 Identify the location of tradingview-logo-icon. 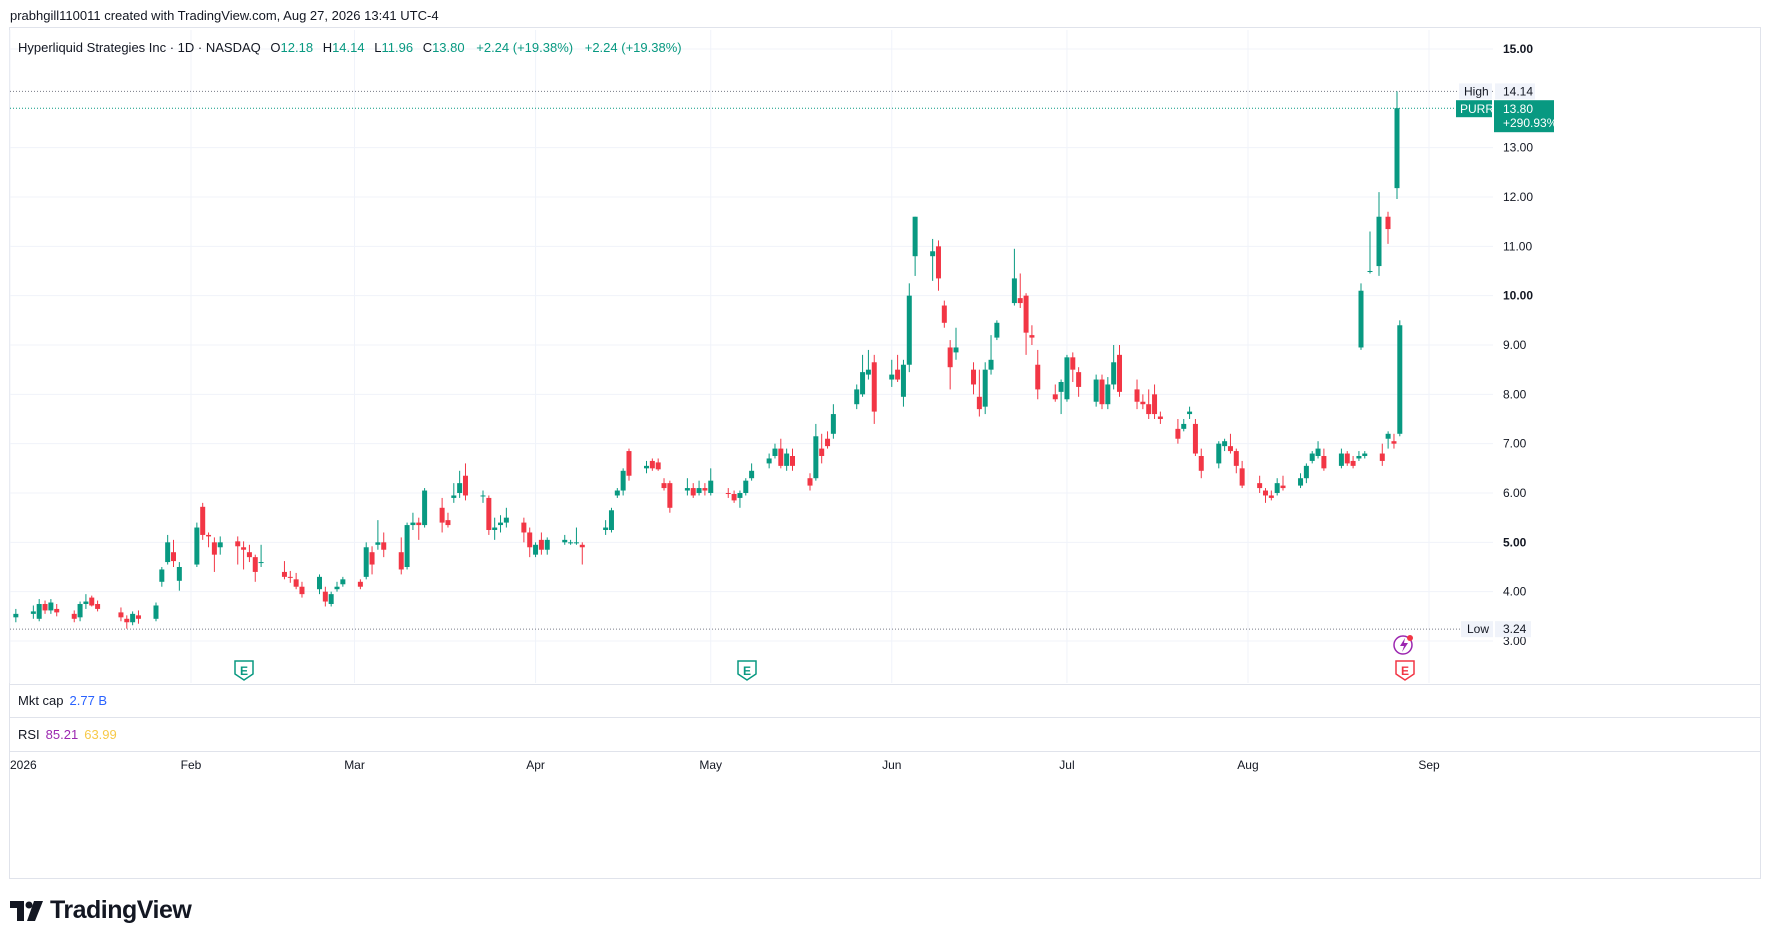
(26, 910).